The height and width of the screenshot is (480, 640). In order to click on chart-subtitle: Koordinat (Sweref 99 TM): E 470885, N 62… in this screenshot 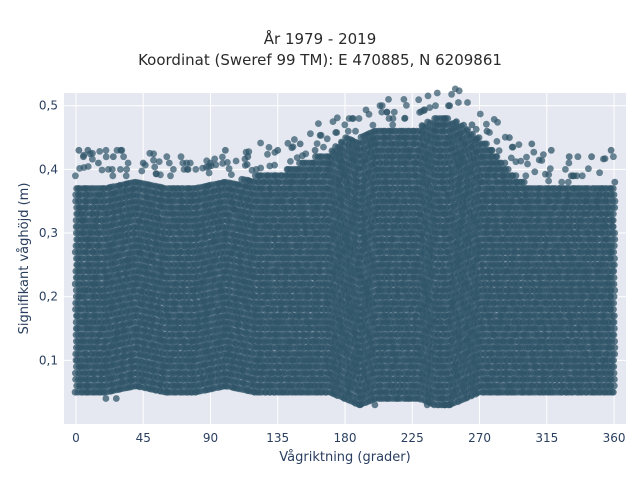, I will do `click(320, 60)`.